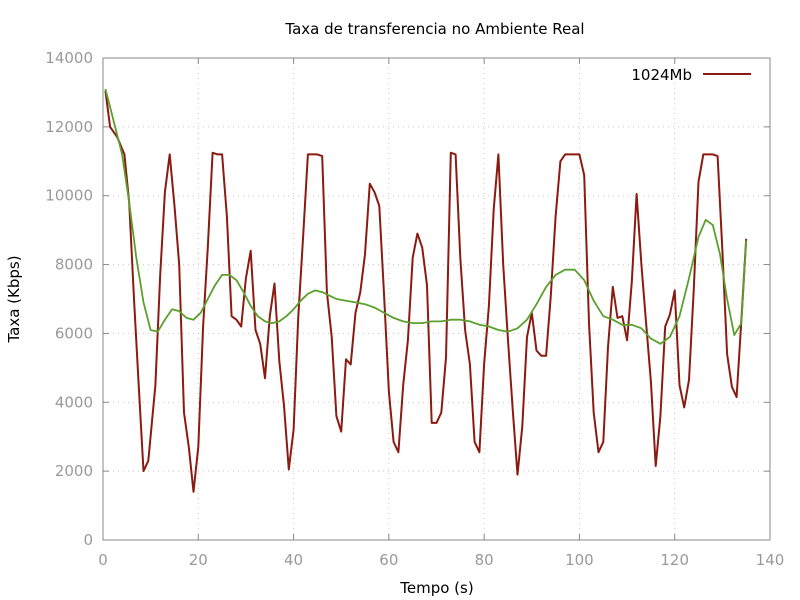 The width and height of the screenshot is (800, 600). What do you see at coordinates (69, 58) in the screenshot?
I see `y-tick-label: 14000` at bounding box center [69, 58].